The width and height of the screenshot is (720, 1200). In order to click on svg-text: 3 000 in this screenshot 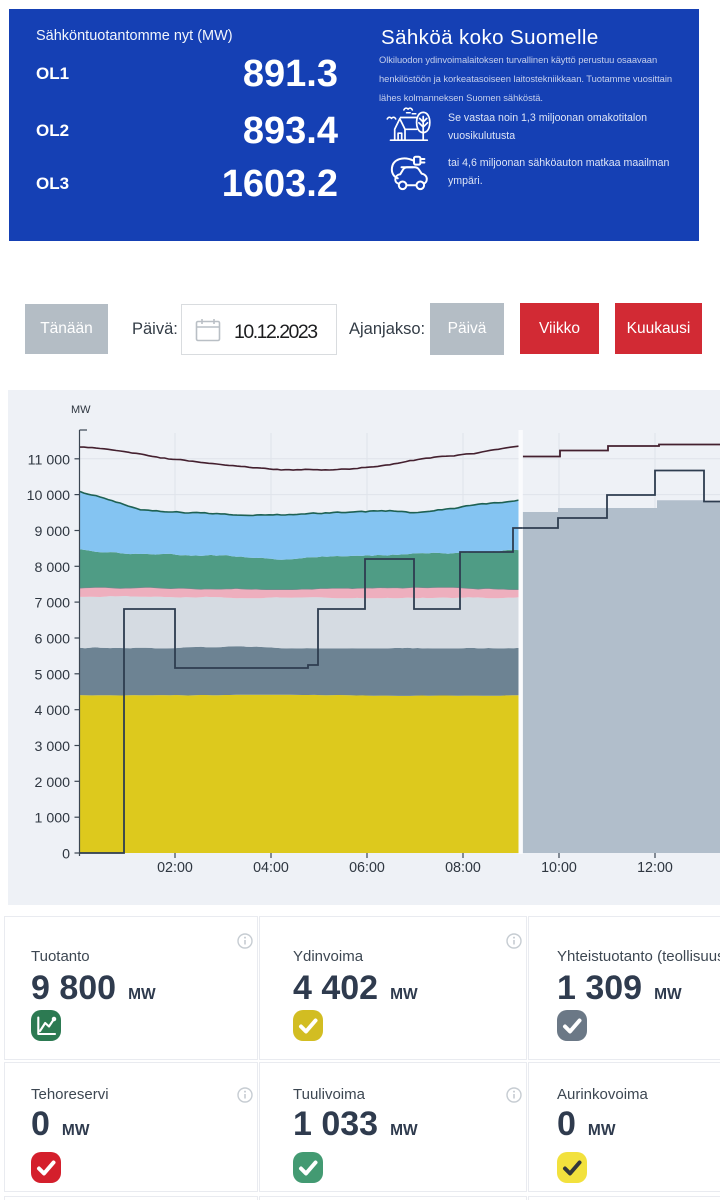, I will do `click(52, 747)`.